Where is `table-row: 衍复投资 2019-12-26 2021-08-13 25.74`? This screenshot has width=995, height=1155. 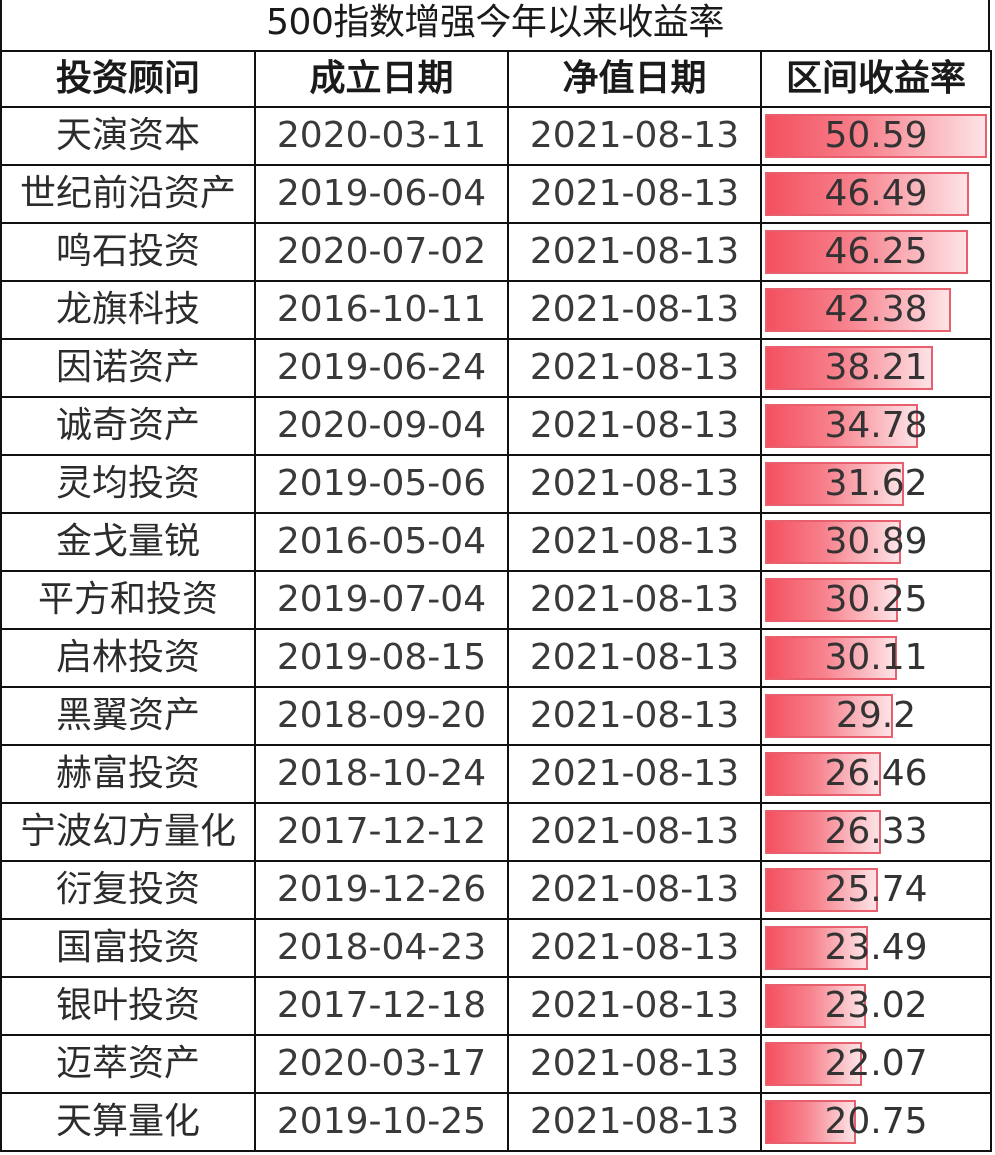
table-row: 衍复投资 2019-12-26 2021-08-13 25.74 is located at coordinates (496, 890).